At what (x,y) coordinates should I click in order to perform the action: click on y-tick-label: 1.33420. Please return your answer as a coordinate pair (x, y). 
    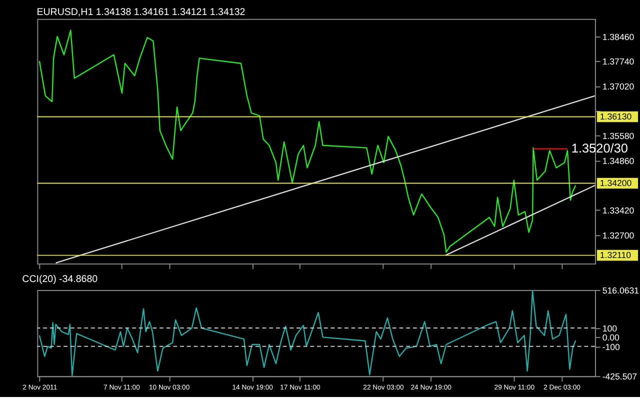
    Looking at the image, I should click on (618, 211).